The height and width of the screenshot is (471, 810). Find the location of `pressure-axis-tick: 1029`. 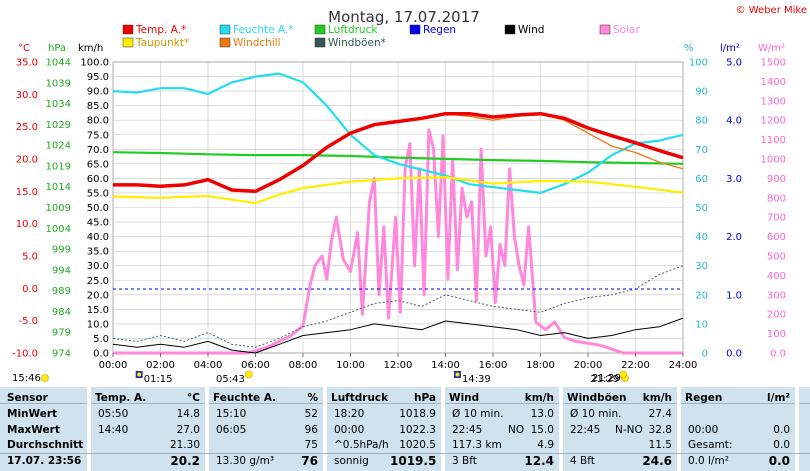

pressure-axis-tick: 1029 is located at coordinates (58, 125).